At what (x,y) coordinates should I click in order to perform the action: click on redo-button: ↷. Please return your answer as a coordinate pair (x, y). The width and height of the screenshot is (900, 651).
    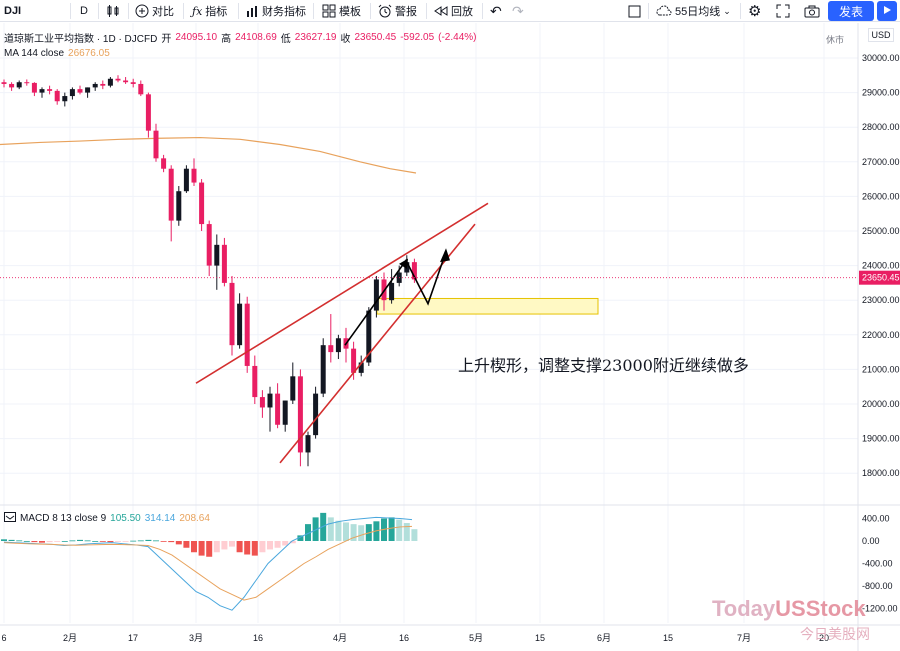
    Looking at the image, I should click on (518, 11).